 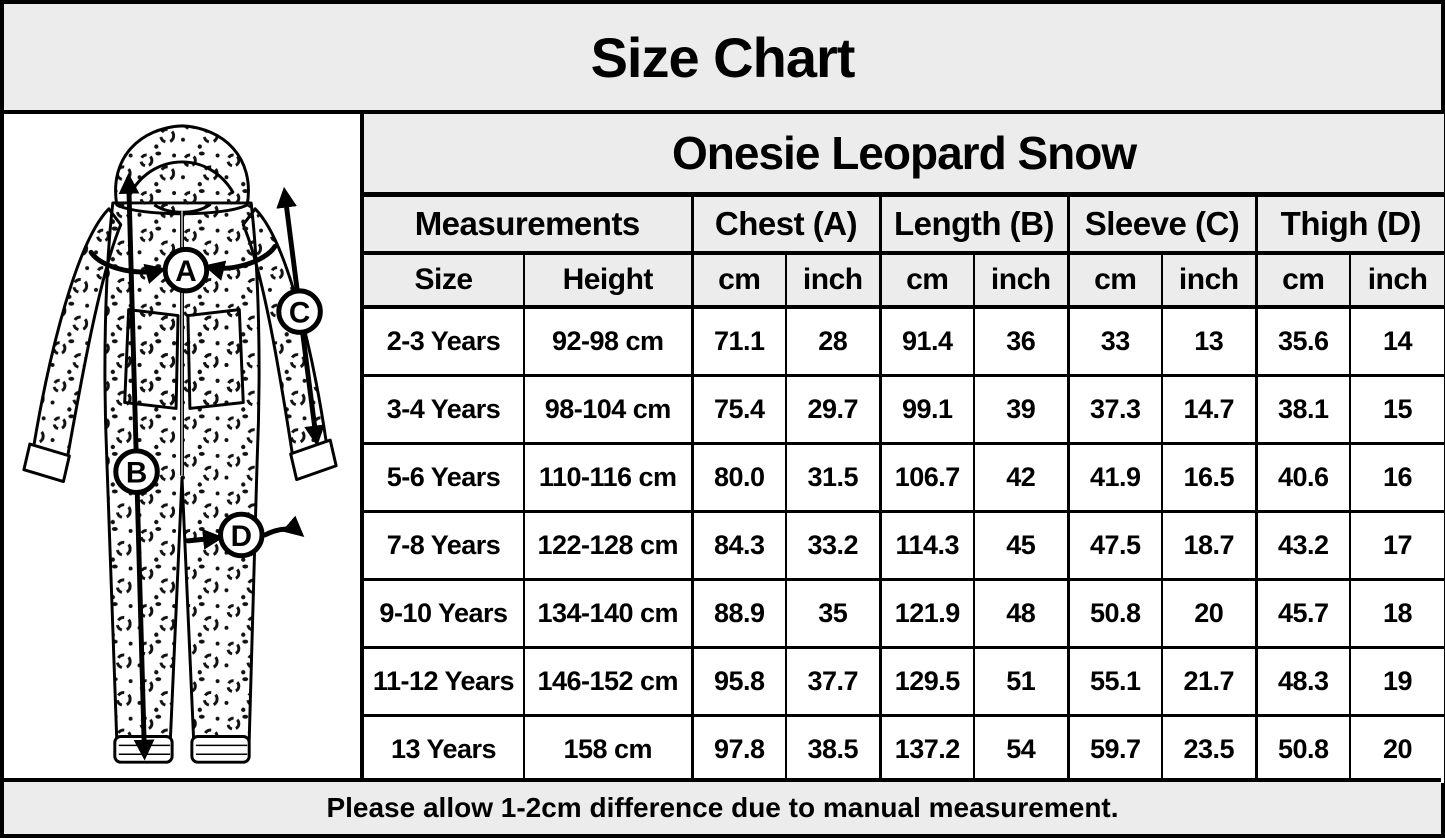 What do you see at coordinates (215, 359) in the screenshot?
I see `right-pocket` at bounding box center [215, 359].